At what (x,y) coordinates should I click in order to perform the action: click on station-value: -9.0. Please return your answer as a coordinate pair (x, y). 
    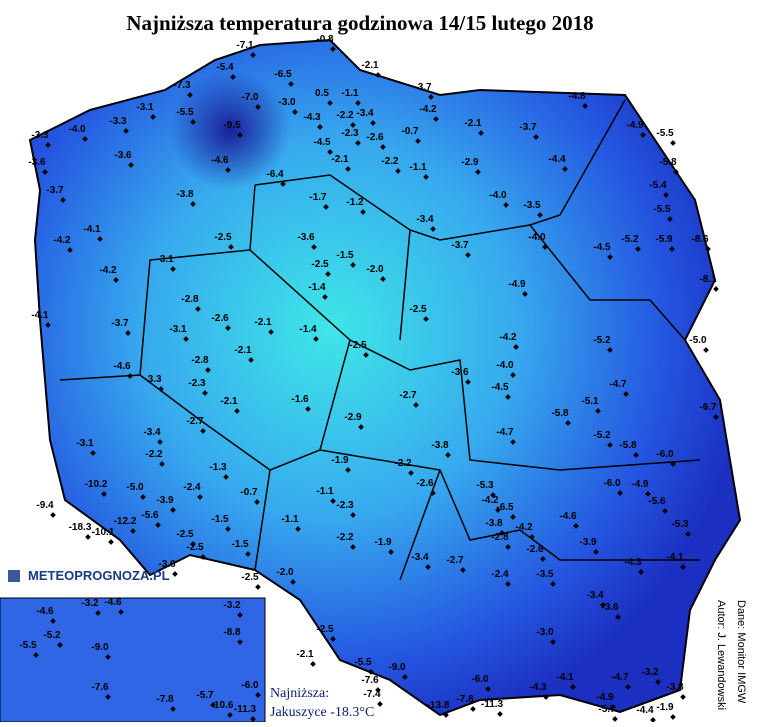
    Looking at the image, I should click on (100, 647).